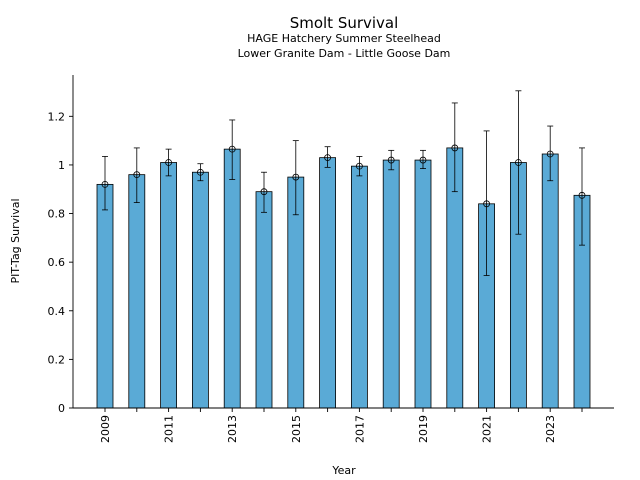 The height and width of the screenshot is (480, 640). What do you see at coordinates (296, 177) in the screenshot?
I see `estimate-point-2015` at bounding box center [296, 177].